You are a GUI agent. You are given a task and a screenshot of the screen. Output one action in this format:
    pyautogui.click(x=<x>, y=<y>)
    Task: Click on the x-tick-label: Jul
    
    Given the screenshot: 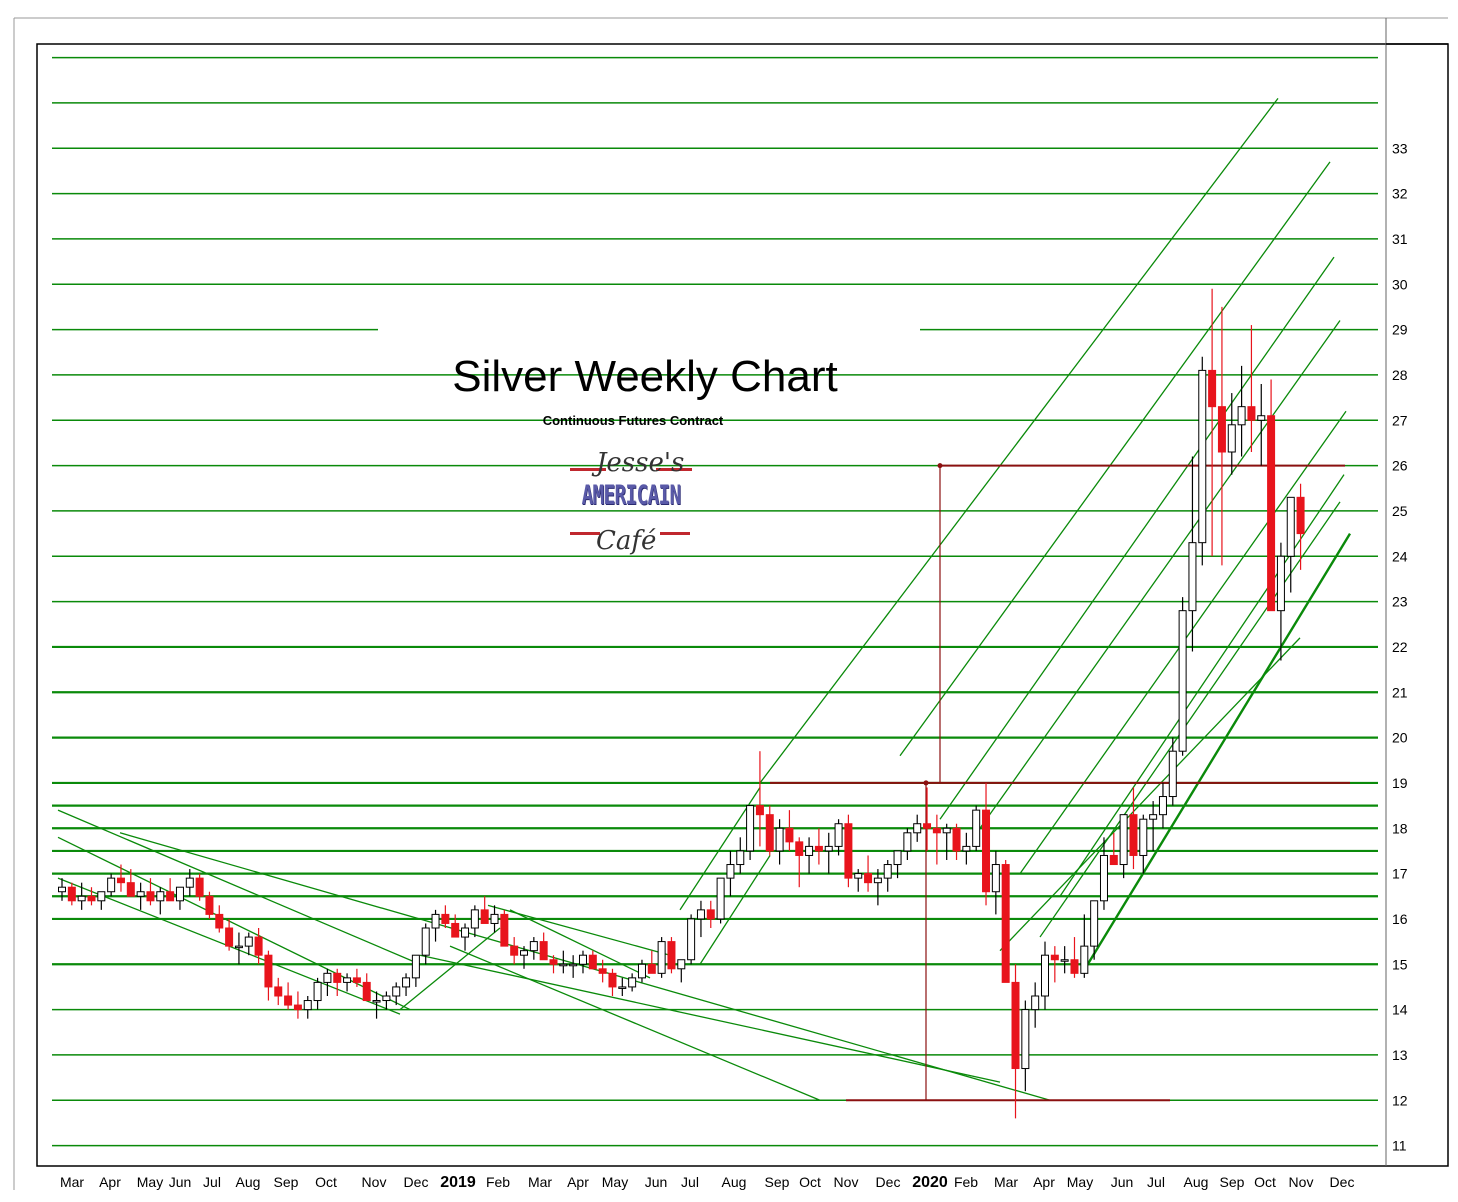 What is the action you would take?
    pyautogui.click(x=212, y=1182)
    